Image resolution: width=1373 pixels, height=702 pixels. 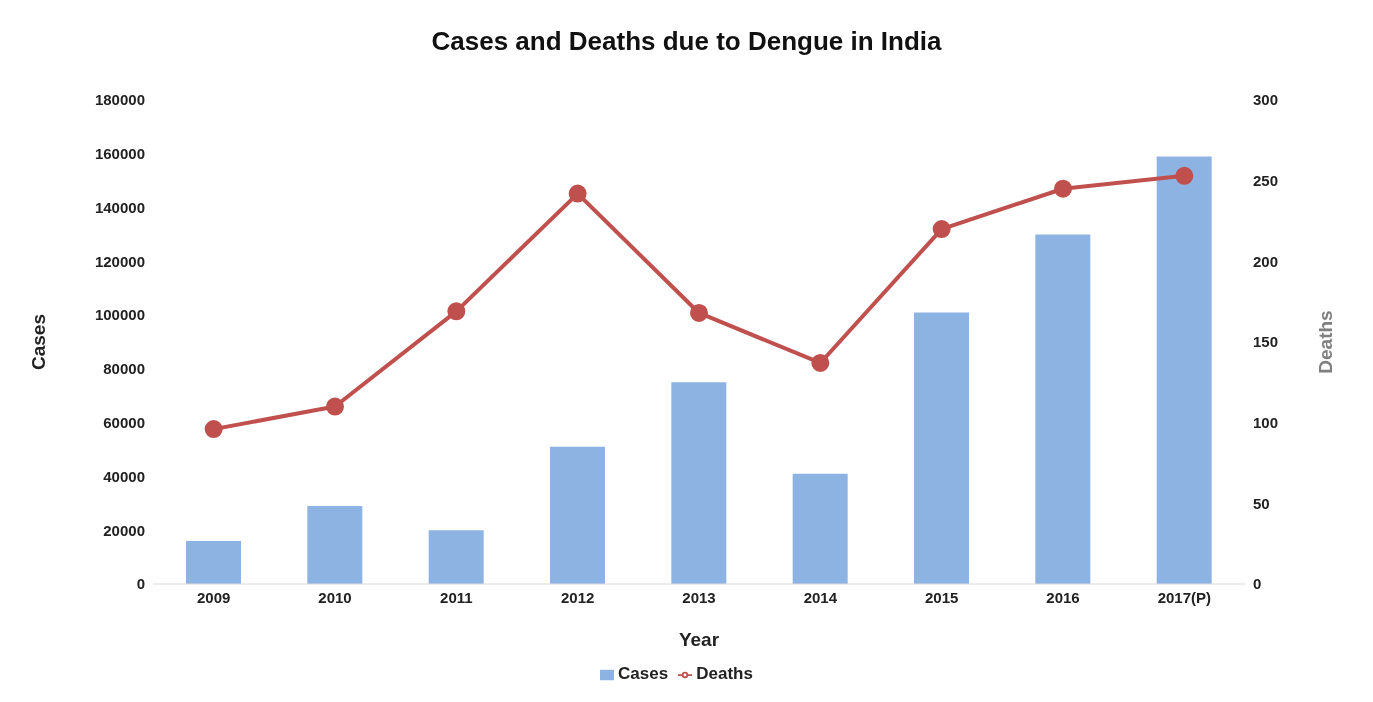 What do you see at coordinates (1184, 597) in the screenshot?
I see `x-tick-label: 2017(P)` at bounding box center [1184, 597].